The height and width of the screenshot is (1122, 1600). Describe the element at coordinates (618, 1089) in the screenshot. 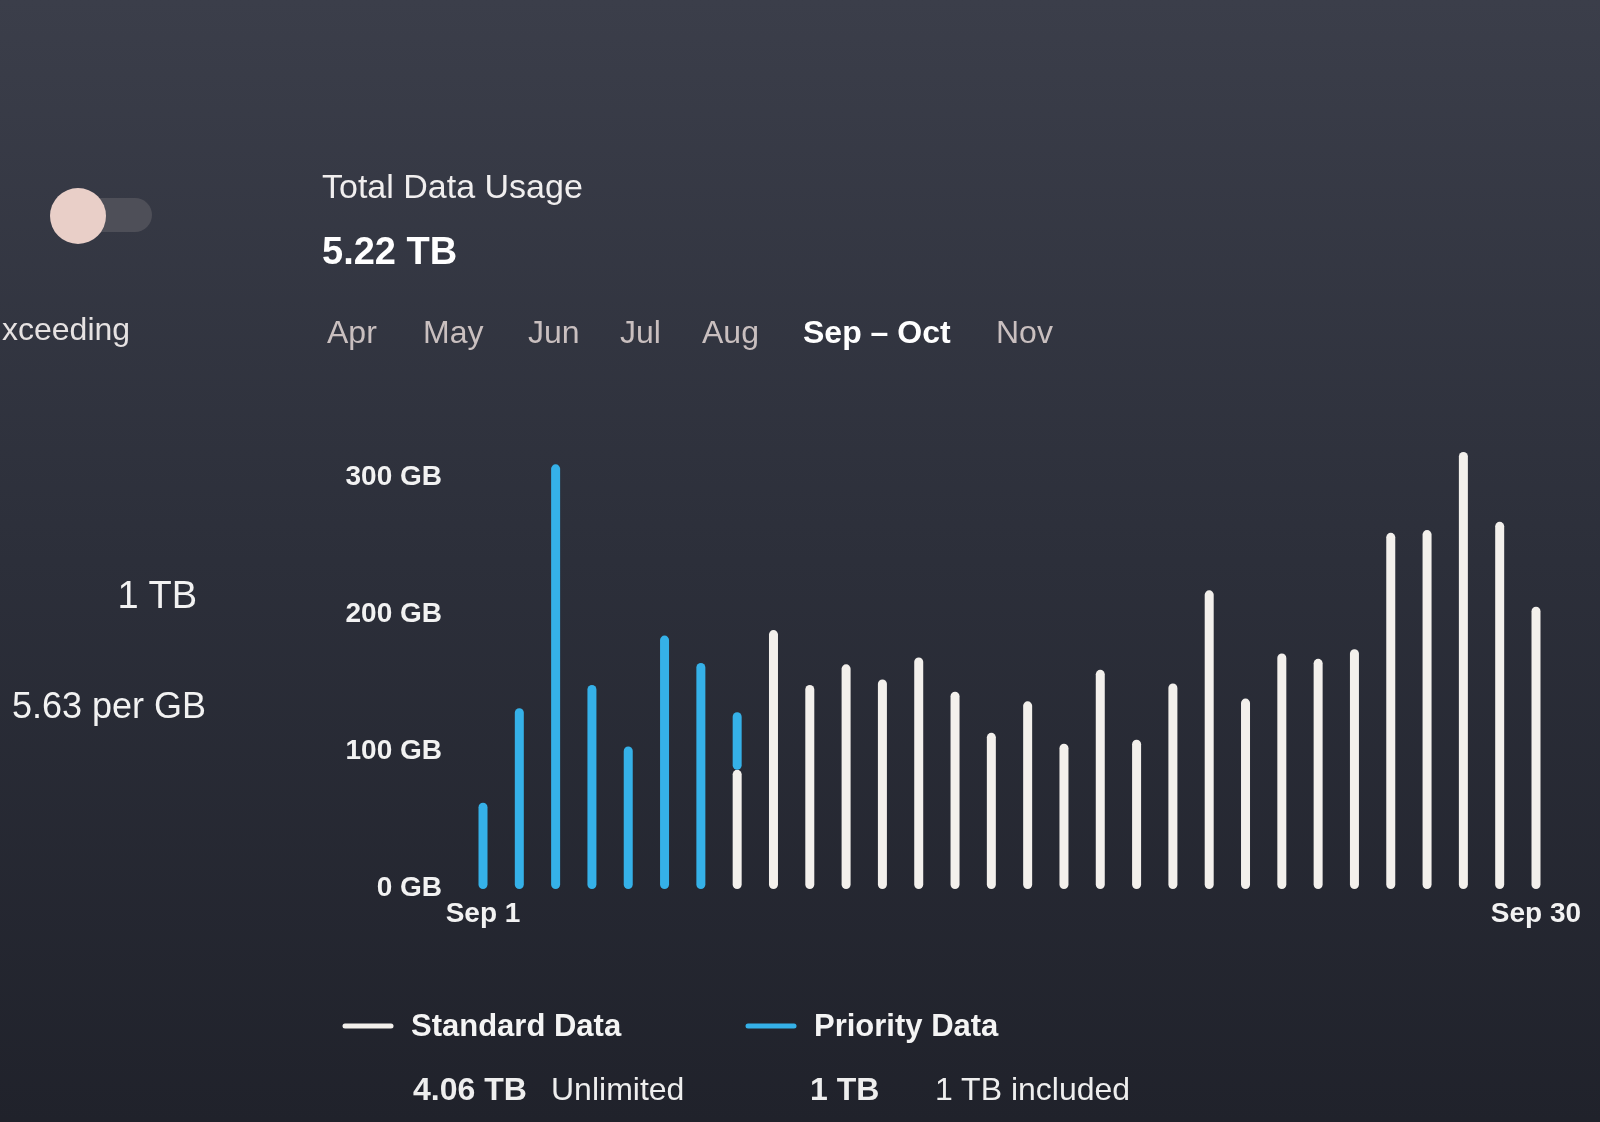

I see `text: Unlimited` at that location.